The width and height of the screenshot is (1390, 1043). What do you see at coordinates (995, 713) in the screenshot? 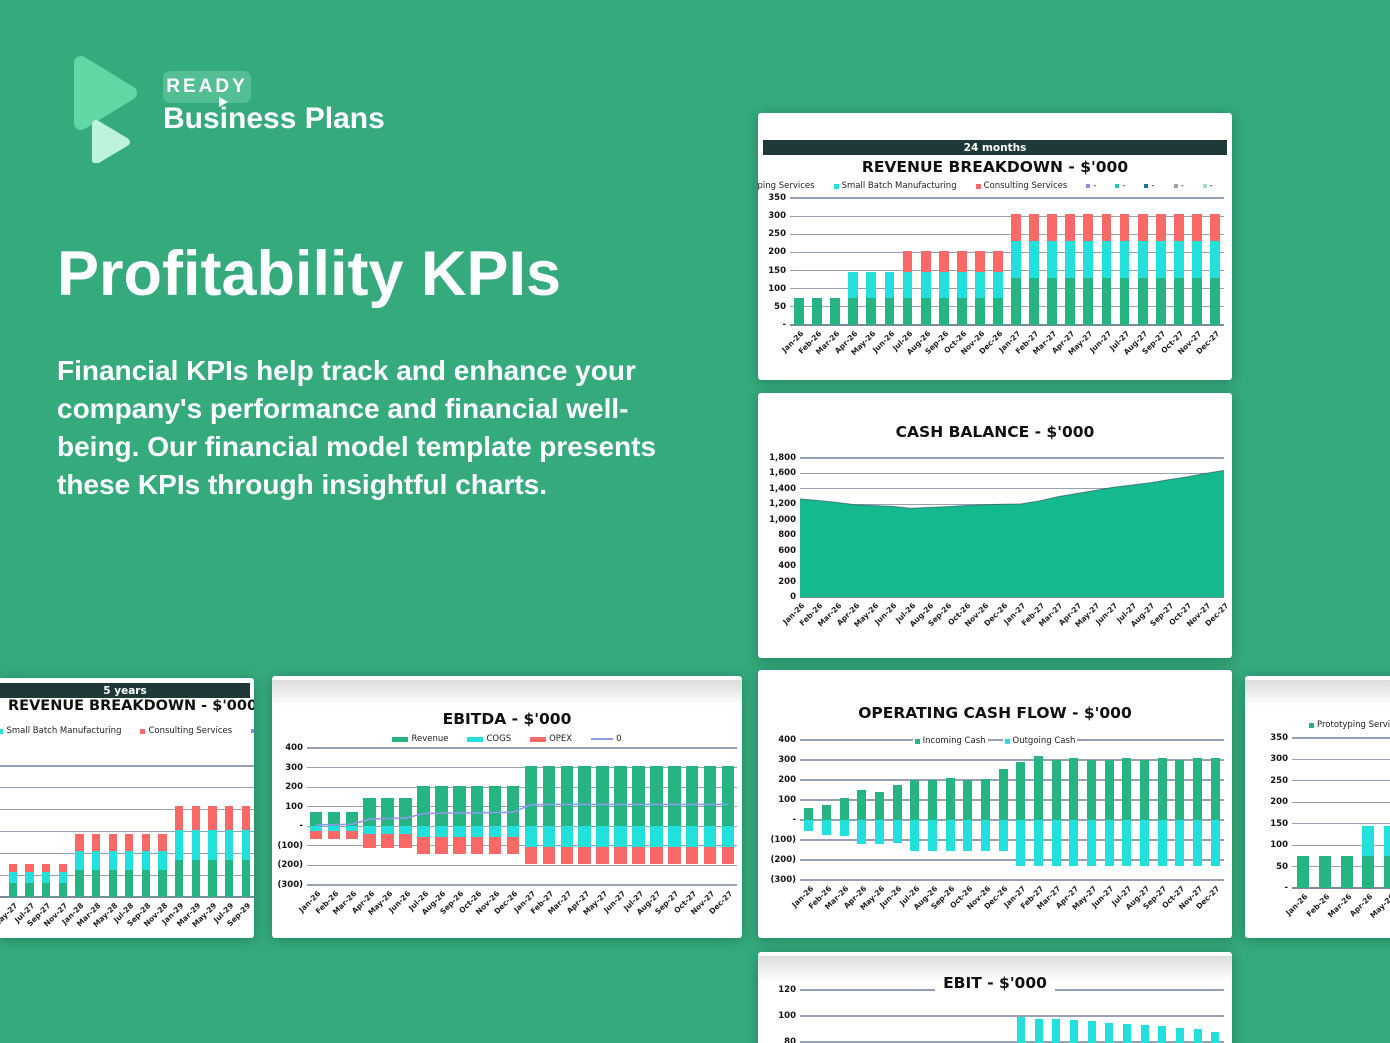
I see `chart-title: OPERATING CASH FLOW - $'000` at bounding box center [995, 713].